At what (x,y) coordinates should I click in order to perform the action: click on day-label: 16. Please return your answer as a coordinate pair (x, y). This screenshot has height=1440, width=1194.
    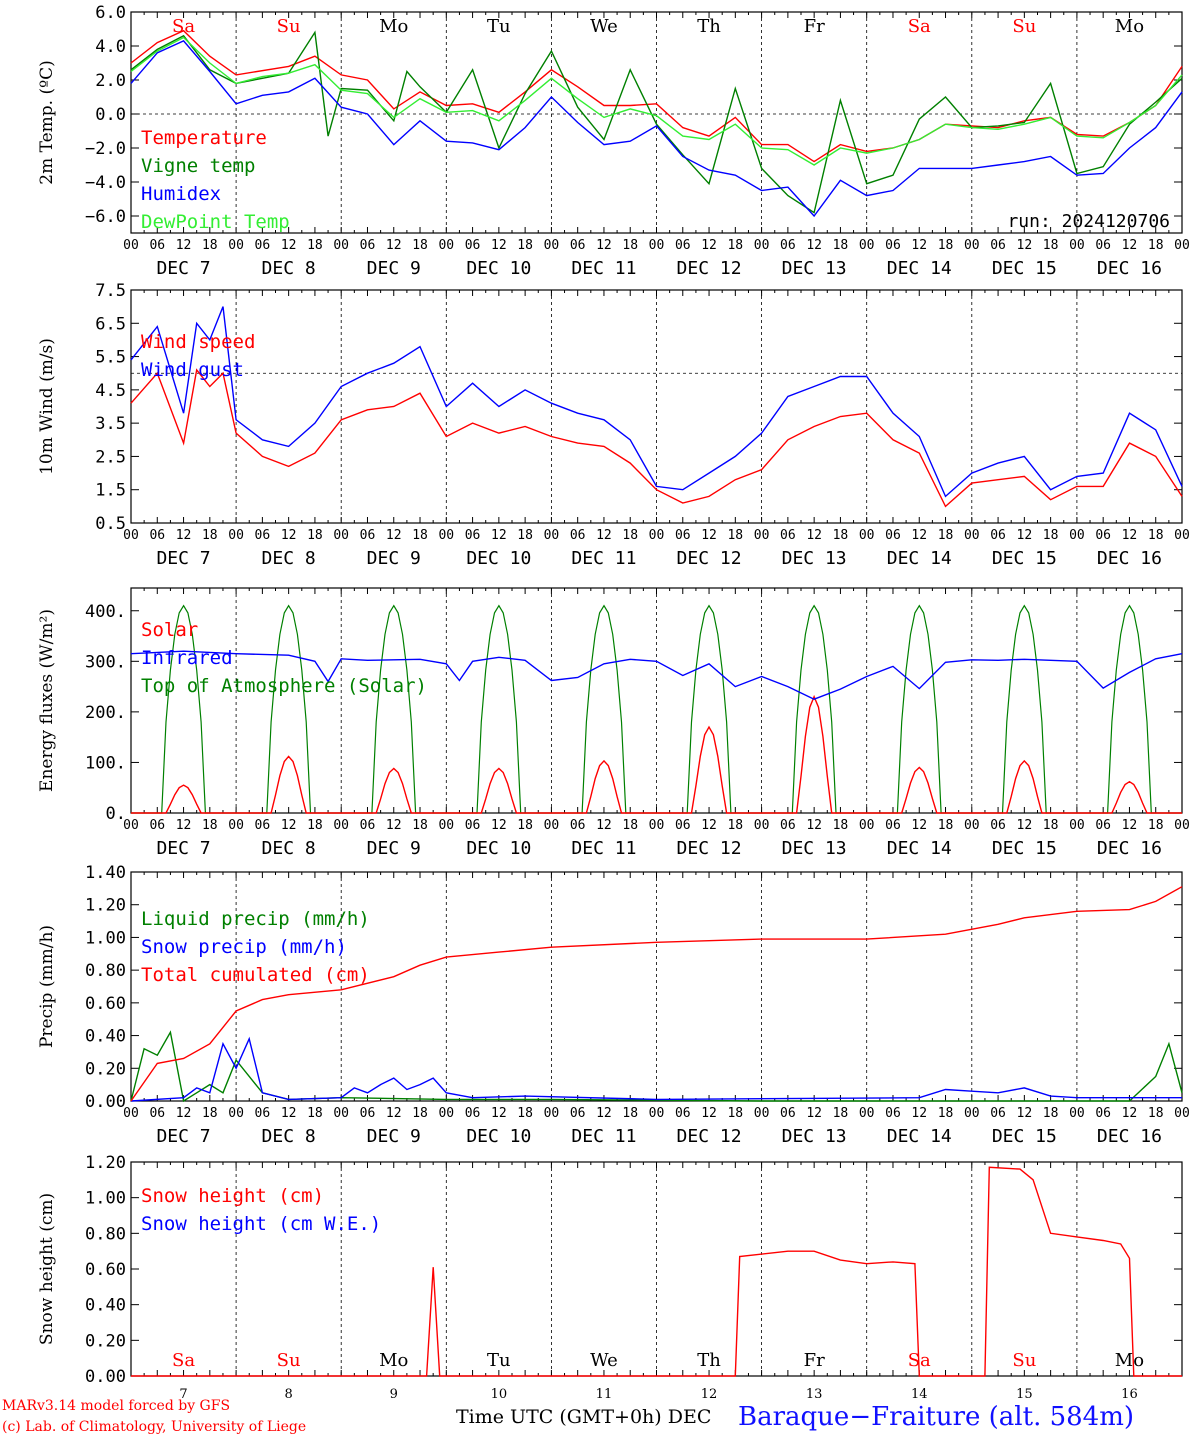
    Looking at the image, I should click on (1129, 1394).